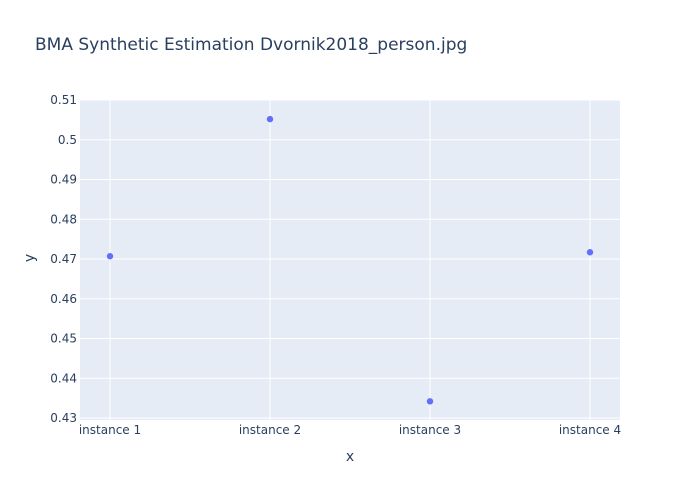 This screenshot has width=700, height=500. I want to click on y-tick-label: 0.47, so click(63, 259).